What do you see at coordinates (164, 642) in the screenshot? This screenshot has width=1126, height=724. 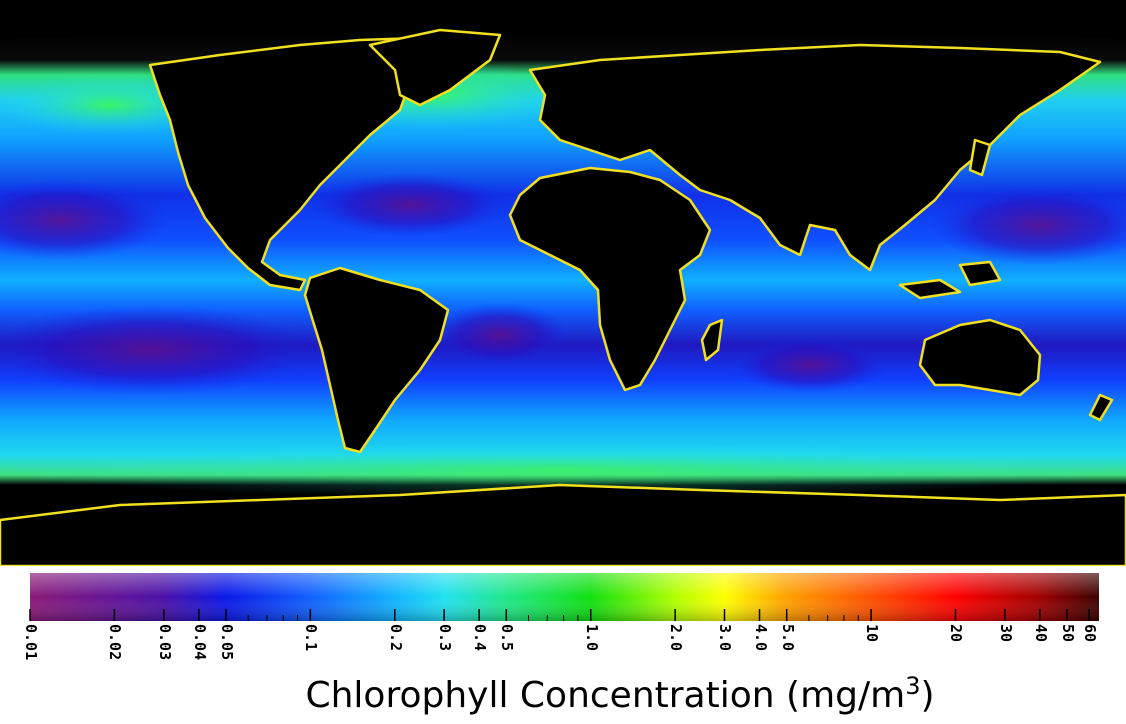 I see `colorbar-tick-label: 0.03` at bounding box center [164, 642].